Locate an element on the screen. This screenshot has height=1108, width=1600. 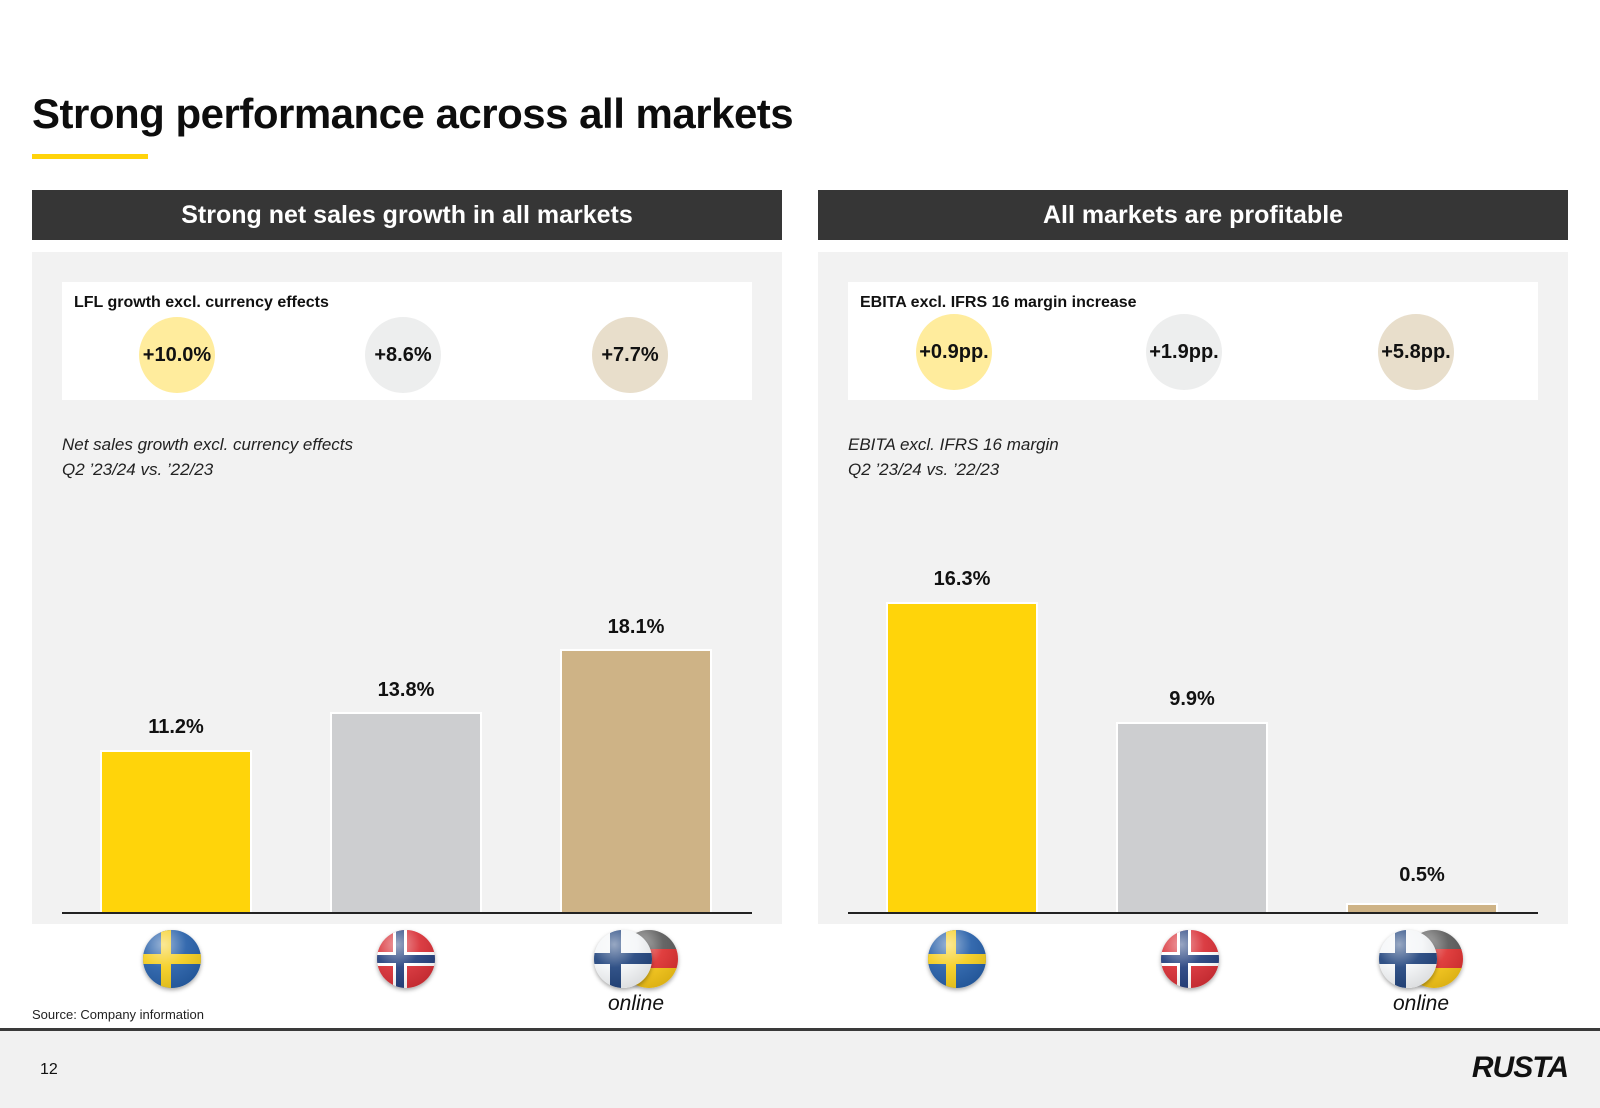
bar-label-finland: 18.1% is located at coordinates (636, 627).